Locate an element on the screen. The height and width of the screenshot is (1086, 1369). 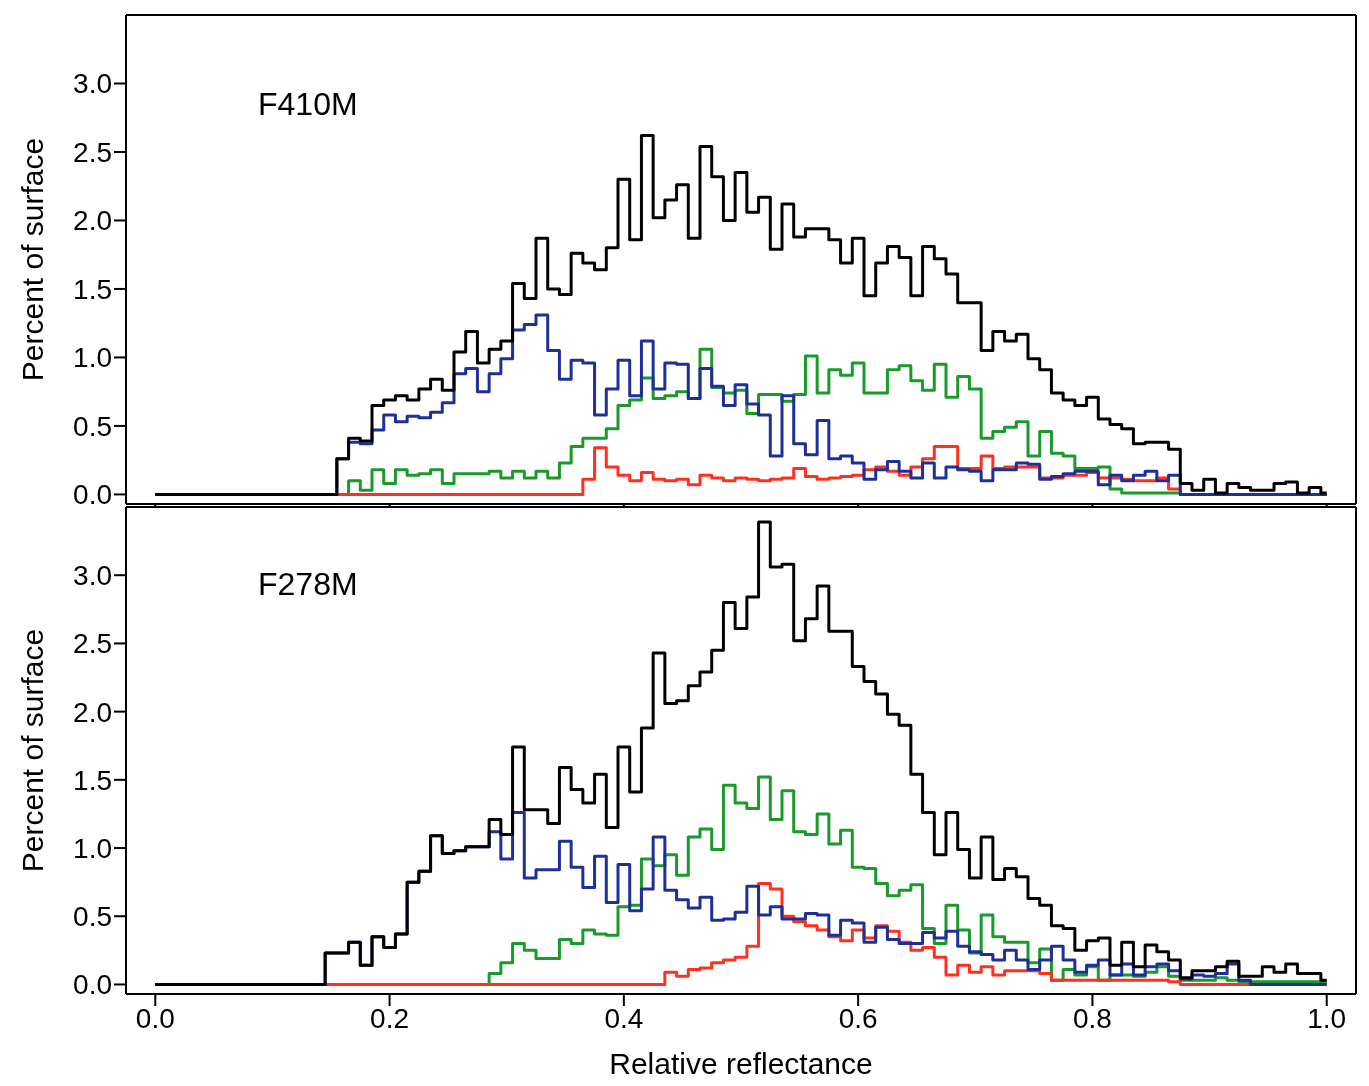
x-axis-title: Relative reflectance is located at coordinates (741, 1063).